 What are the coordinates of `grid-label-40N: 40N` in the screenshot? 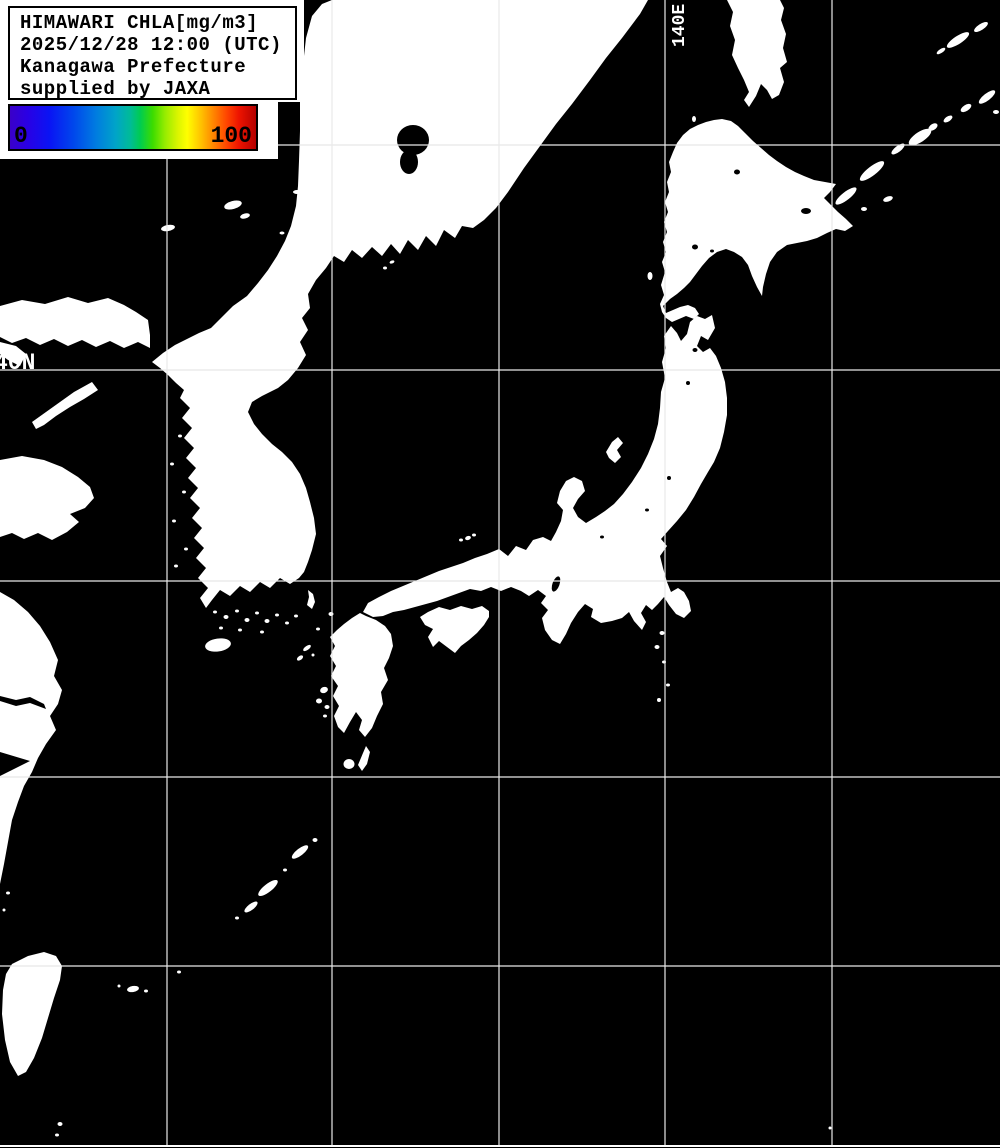 It's located at (17, 363).